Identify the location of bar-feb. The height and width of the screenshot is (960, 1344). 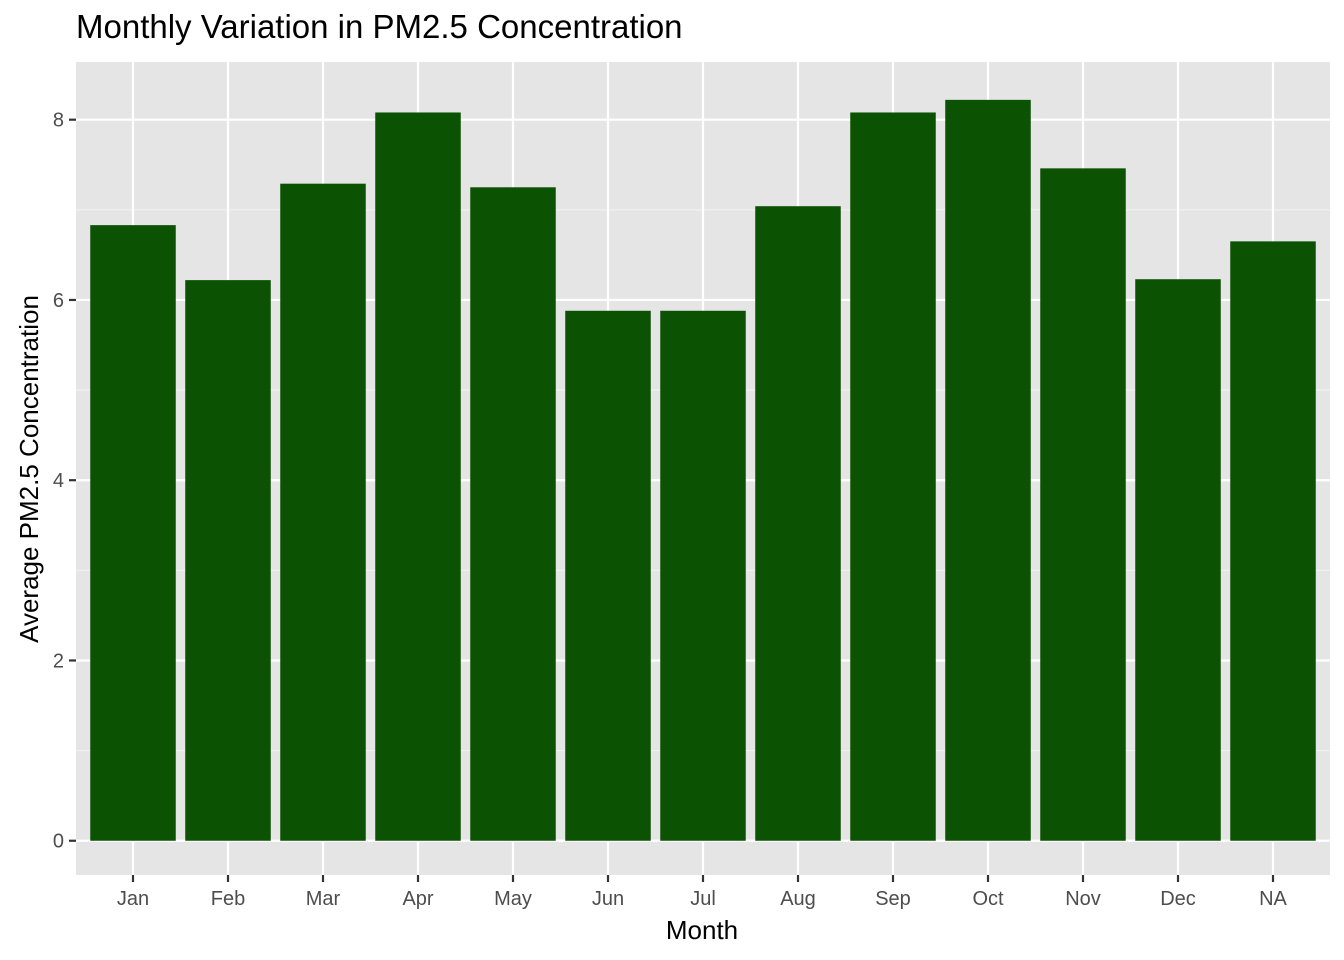
(228, 560).